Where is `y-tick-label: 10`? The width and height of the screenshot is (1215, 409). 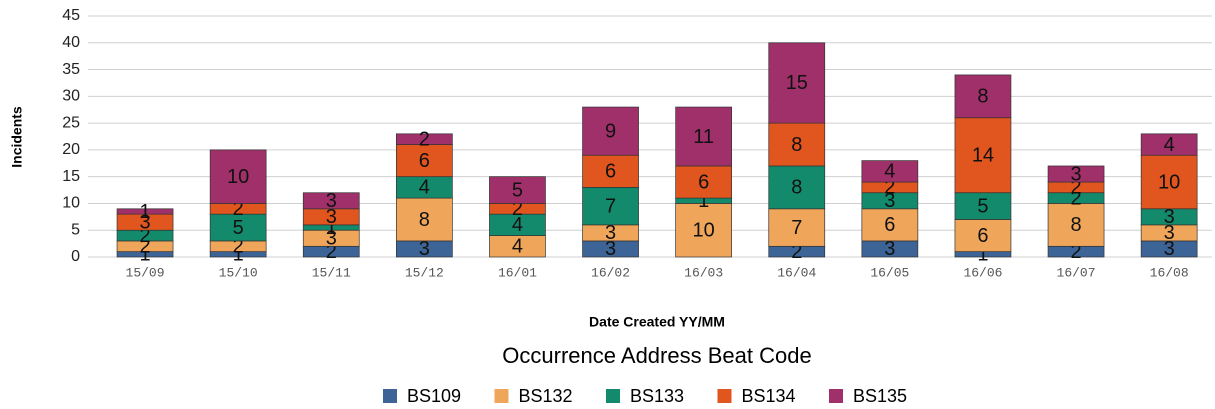
y-tick-label: 10 is located at coordinates (71, 203).